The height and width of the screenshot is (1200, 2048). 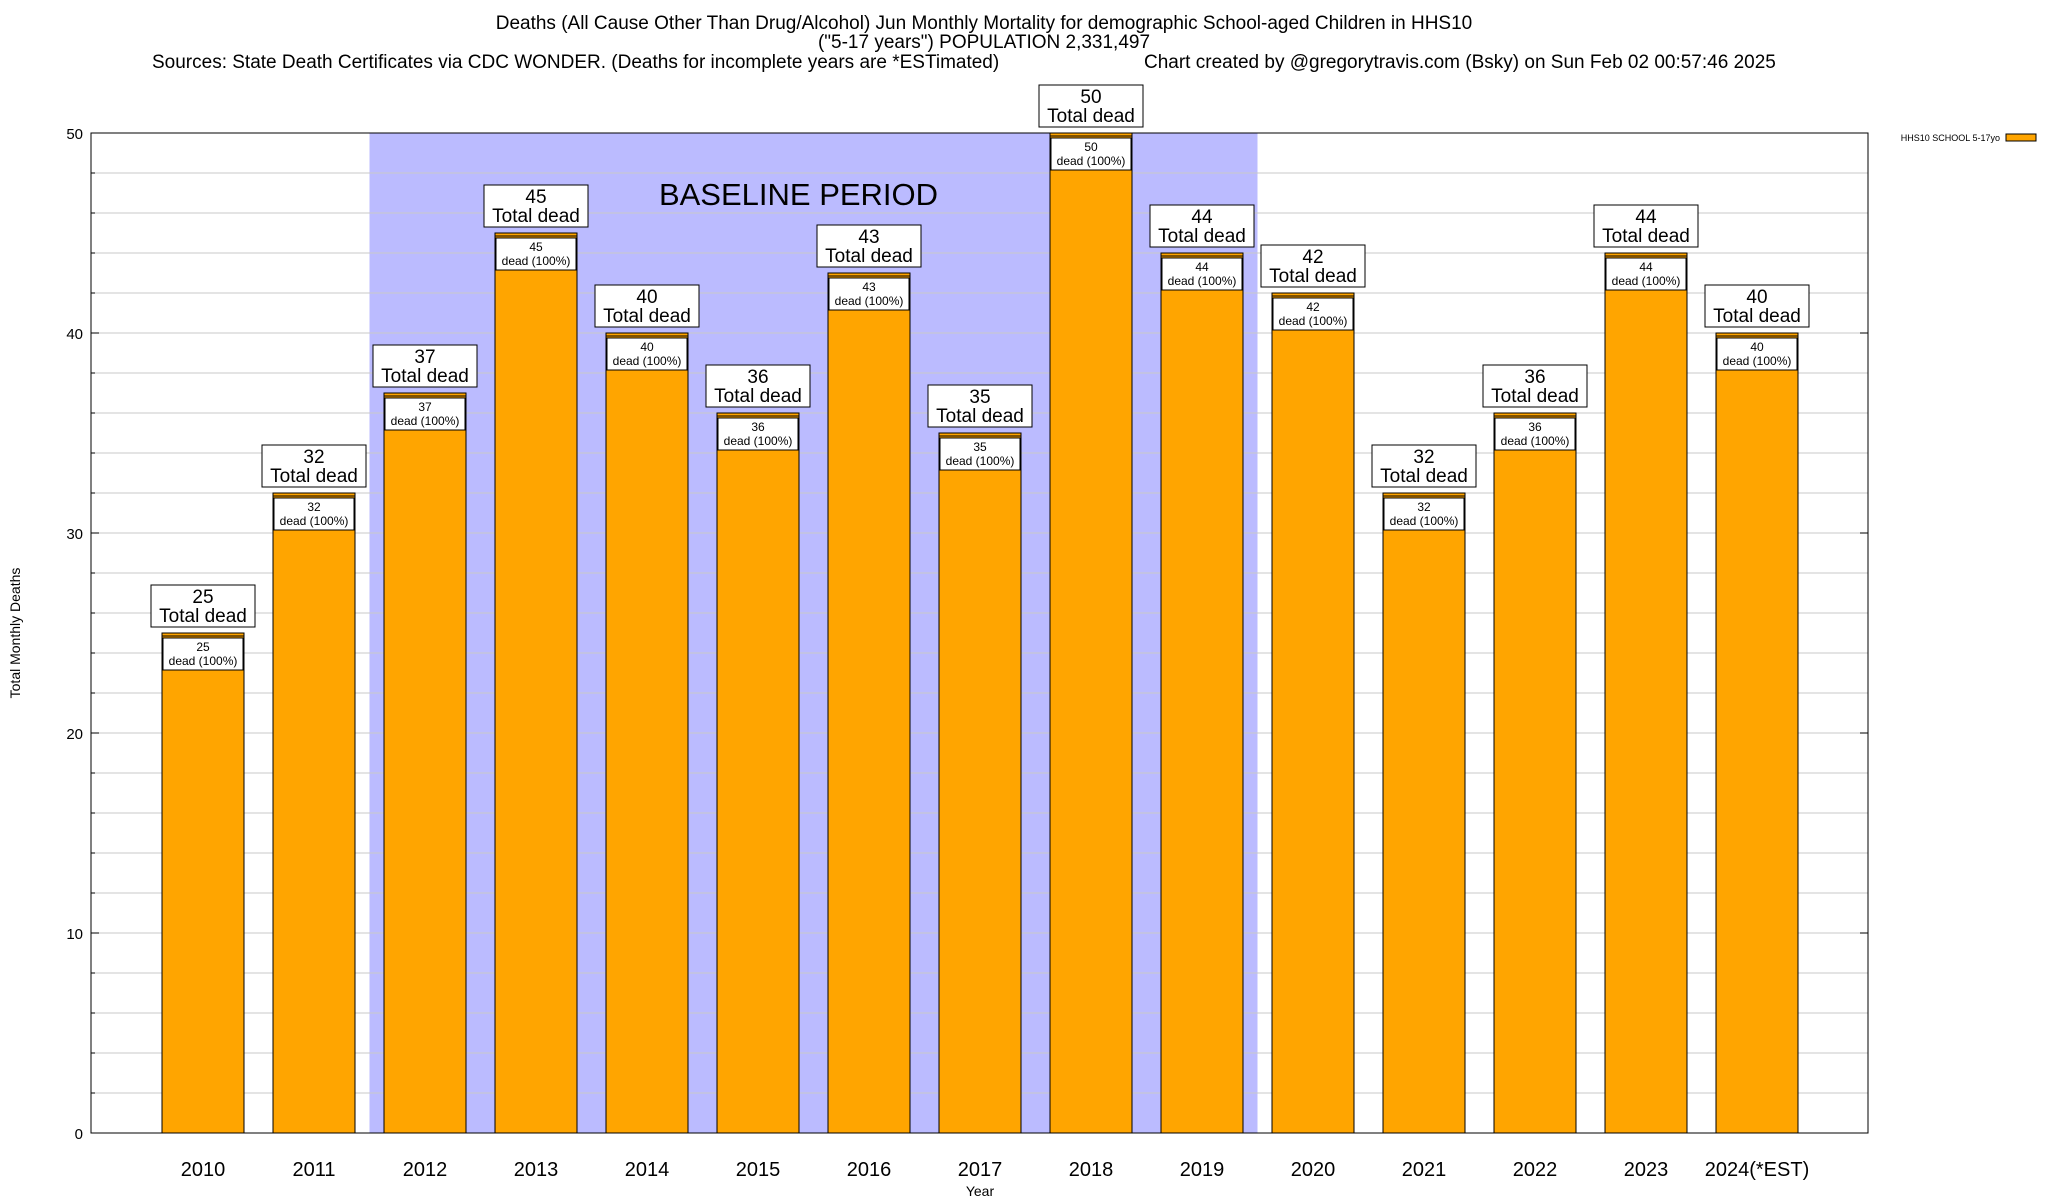 I want to click on x-axis-label: Year, so click(x=980, y=1191).